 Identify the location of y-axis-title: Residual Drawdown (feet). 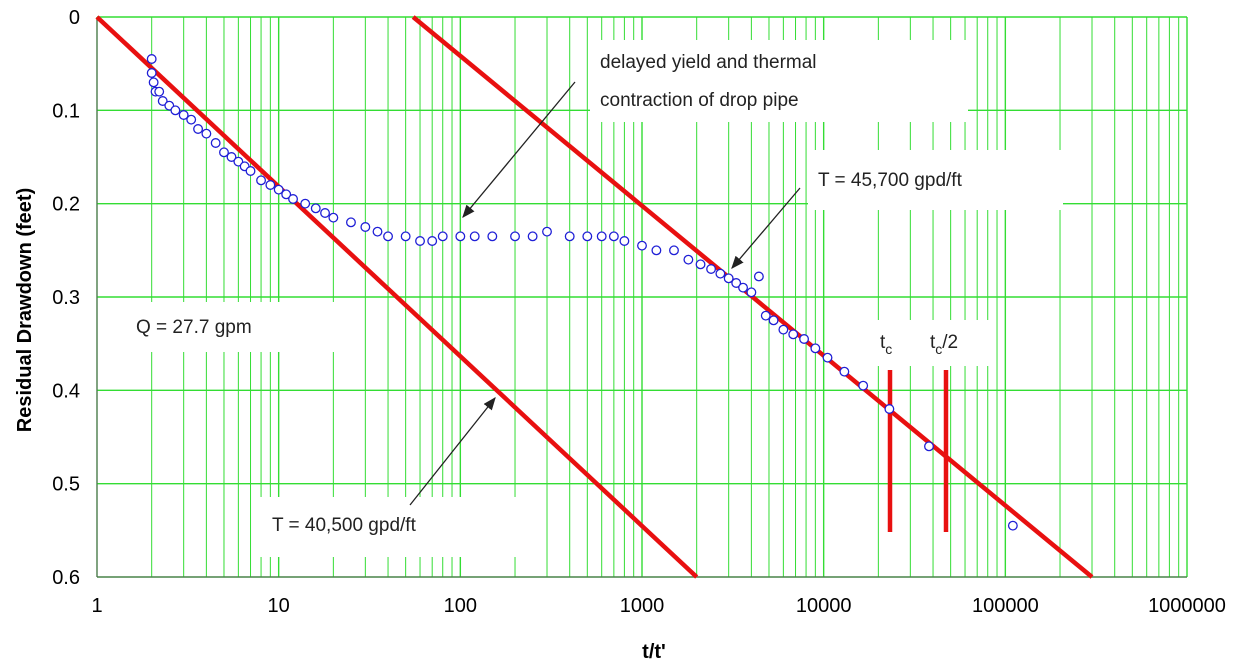
(25, 310).